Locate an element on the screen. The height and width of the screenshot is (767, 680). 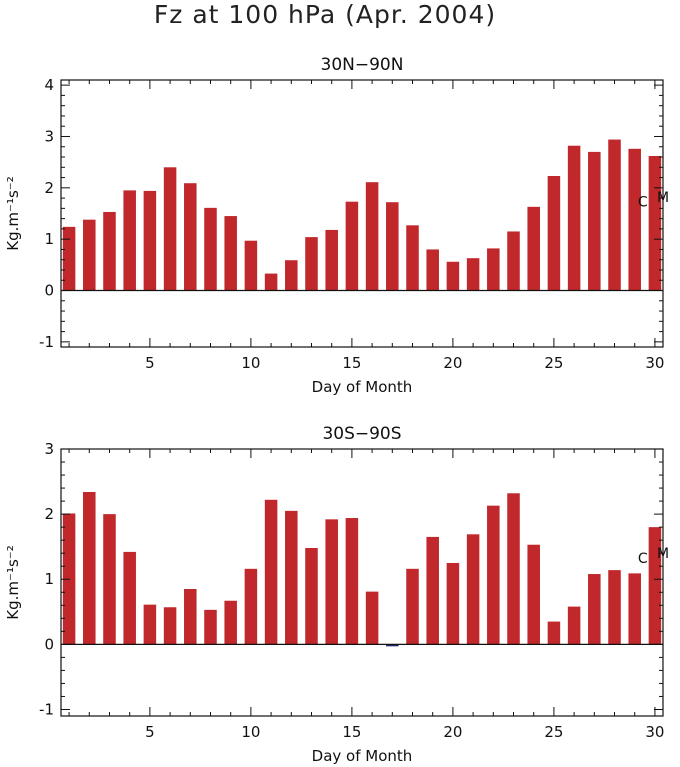
panel-1-marker-c: C is located at coordinates (643, 202).